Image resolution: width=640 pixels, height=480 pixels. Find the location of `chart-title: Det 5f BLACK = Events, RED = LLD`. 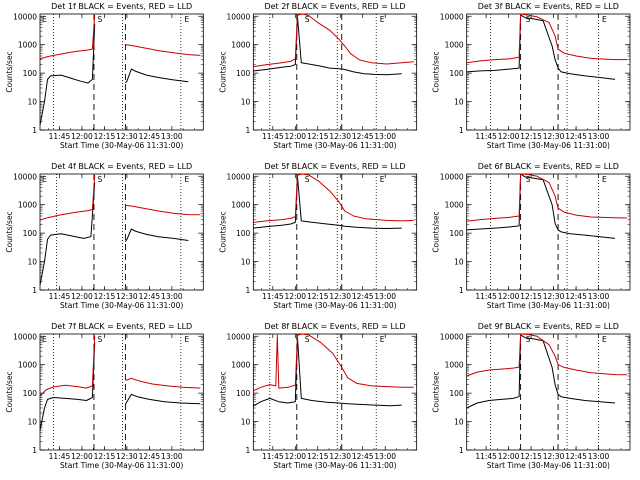

chart-title: Det 5f BLACK = Events, RED = LLD is located at coordinates (334, 166).